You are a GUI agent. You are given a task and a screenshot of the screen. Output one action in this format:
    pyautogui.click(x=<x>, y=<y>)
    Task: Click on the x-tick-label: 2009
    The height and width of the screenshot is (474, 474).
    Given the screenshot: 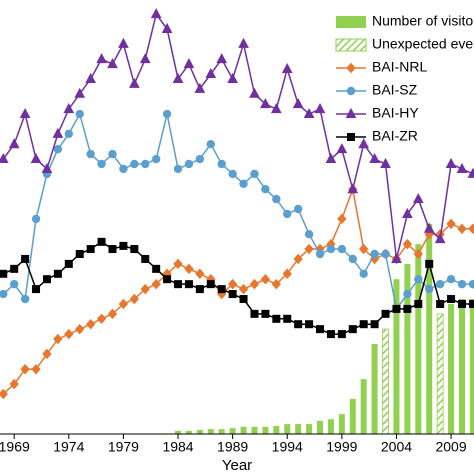 What is the action you would take?
    pyautogui.click(x=450, y=447)
    